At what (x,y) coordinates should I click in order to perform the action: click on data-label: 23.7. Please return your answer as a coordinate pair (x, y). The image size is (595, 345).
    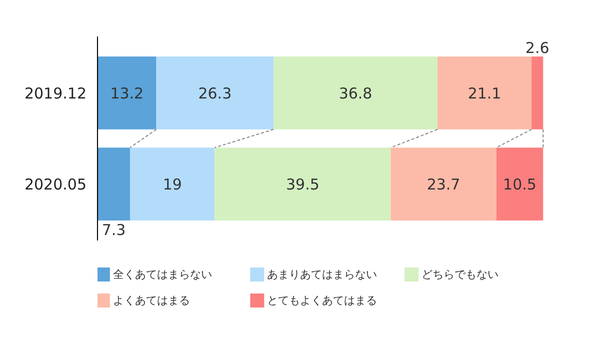
    Looking at the image, I should click on (443, 185).